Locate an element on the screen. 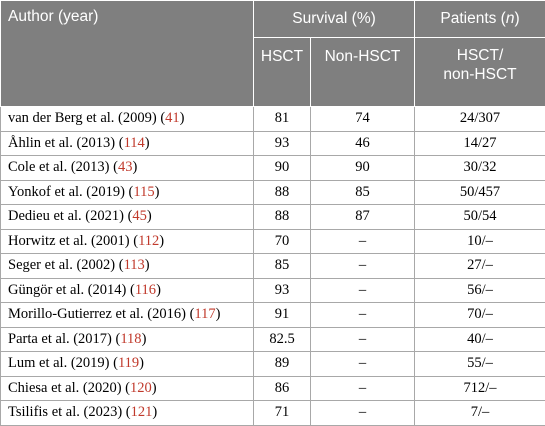 The width and height of the screenshot is (545, 426). reference-link: 117 is located at coordinates (204, 314).